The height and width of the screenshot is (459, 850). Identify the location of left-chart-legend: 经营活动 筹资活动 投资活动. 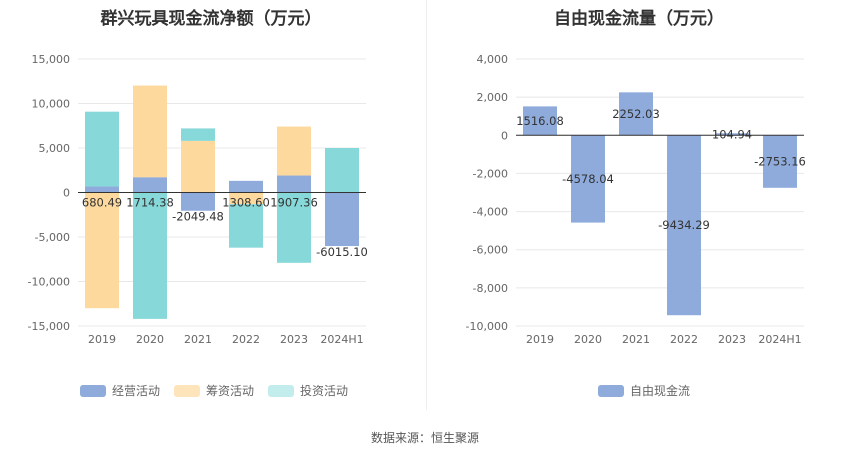
(221, 390).